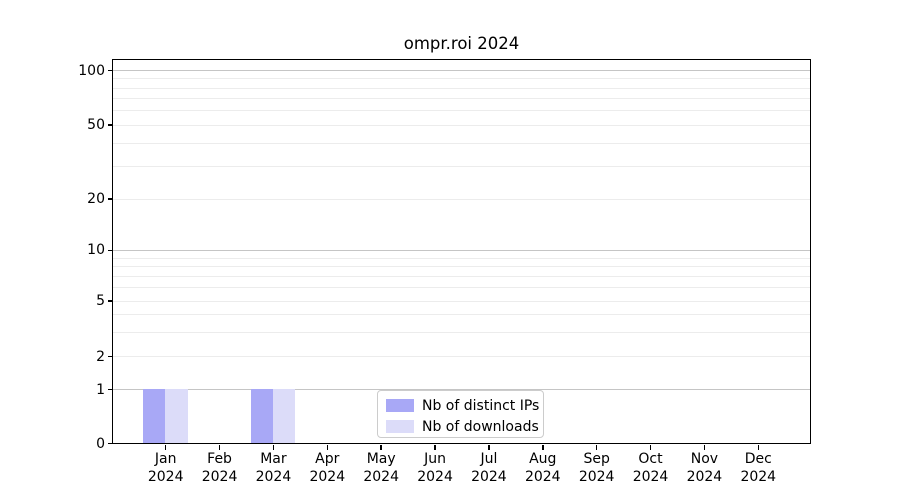 This screenshot has height=500, width=900. Describe the element at coordinates (435, 459) in the screenshot. I see `x-tick-month: Jun` at that location.